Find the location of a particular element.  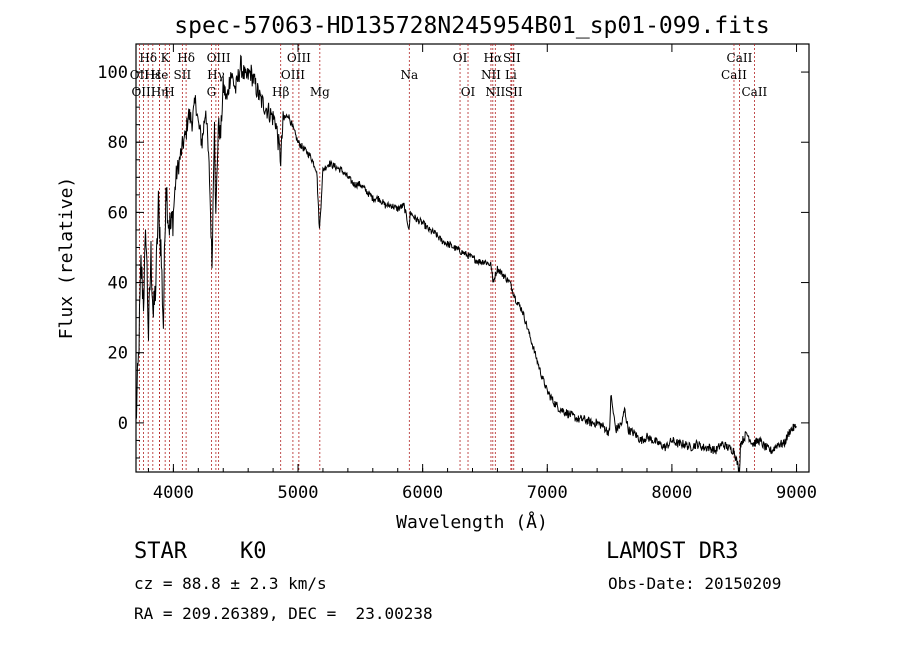

x-axis-label: Wavelength (Å) is located at coordinates (472, 522).